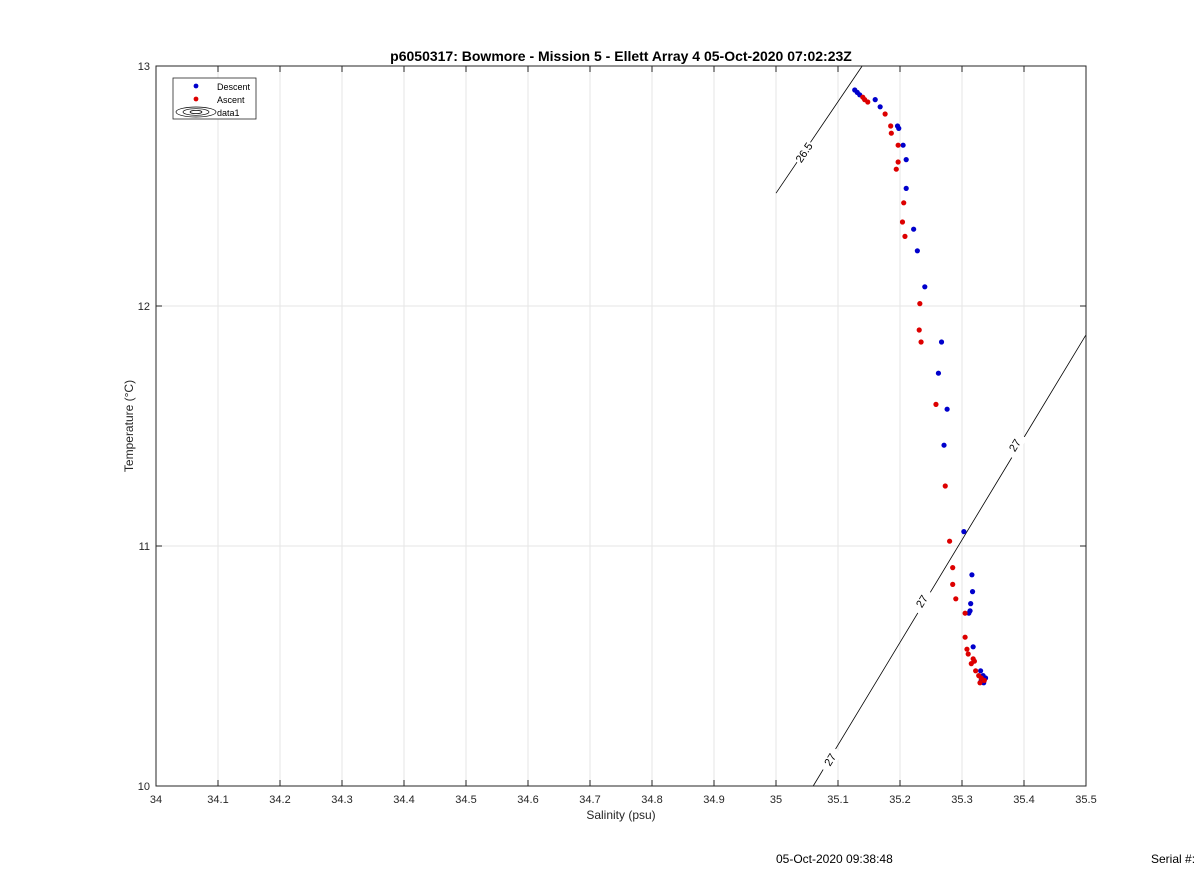  I want to click on x-tick-label: 34.3, so click(341, 800).